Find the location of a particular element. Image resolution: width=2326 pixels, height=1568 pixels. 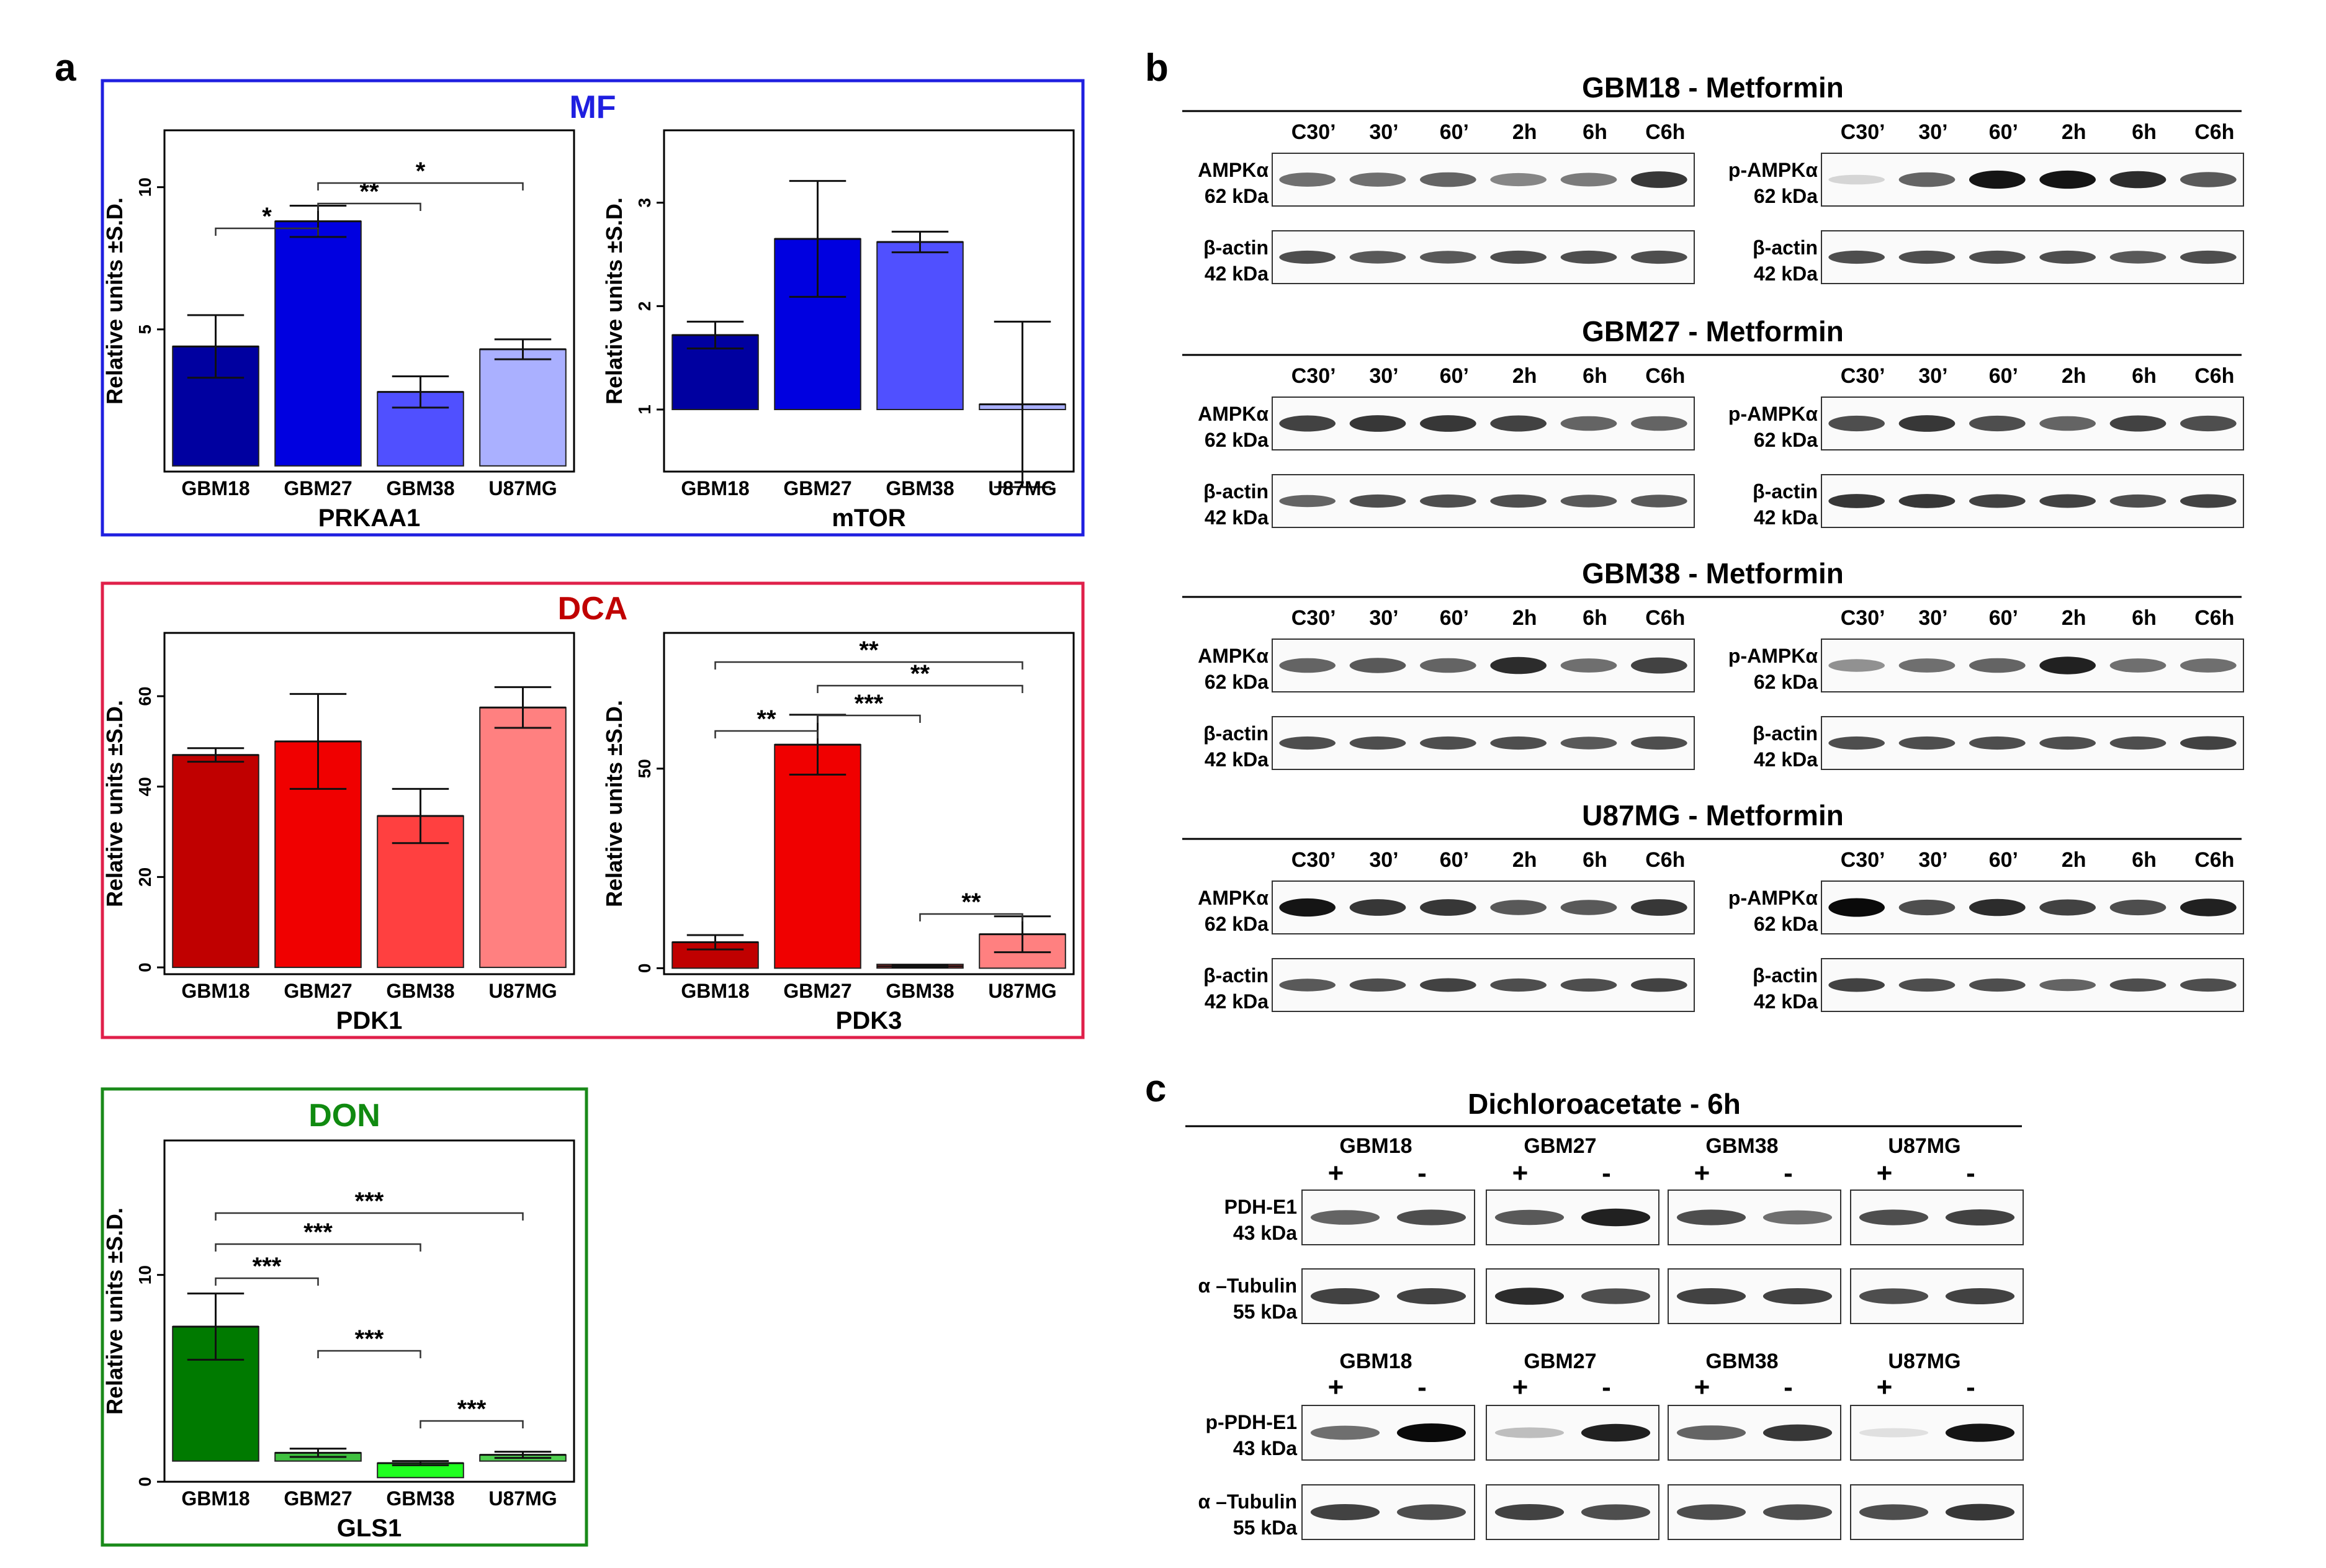

x-tick-label: GBM18 is located at coordinates (715, 488).